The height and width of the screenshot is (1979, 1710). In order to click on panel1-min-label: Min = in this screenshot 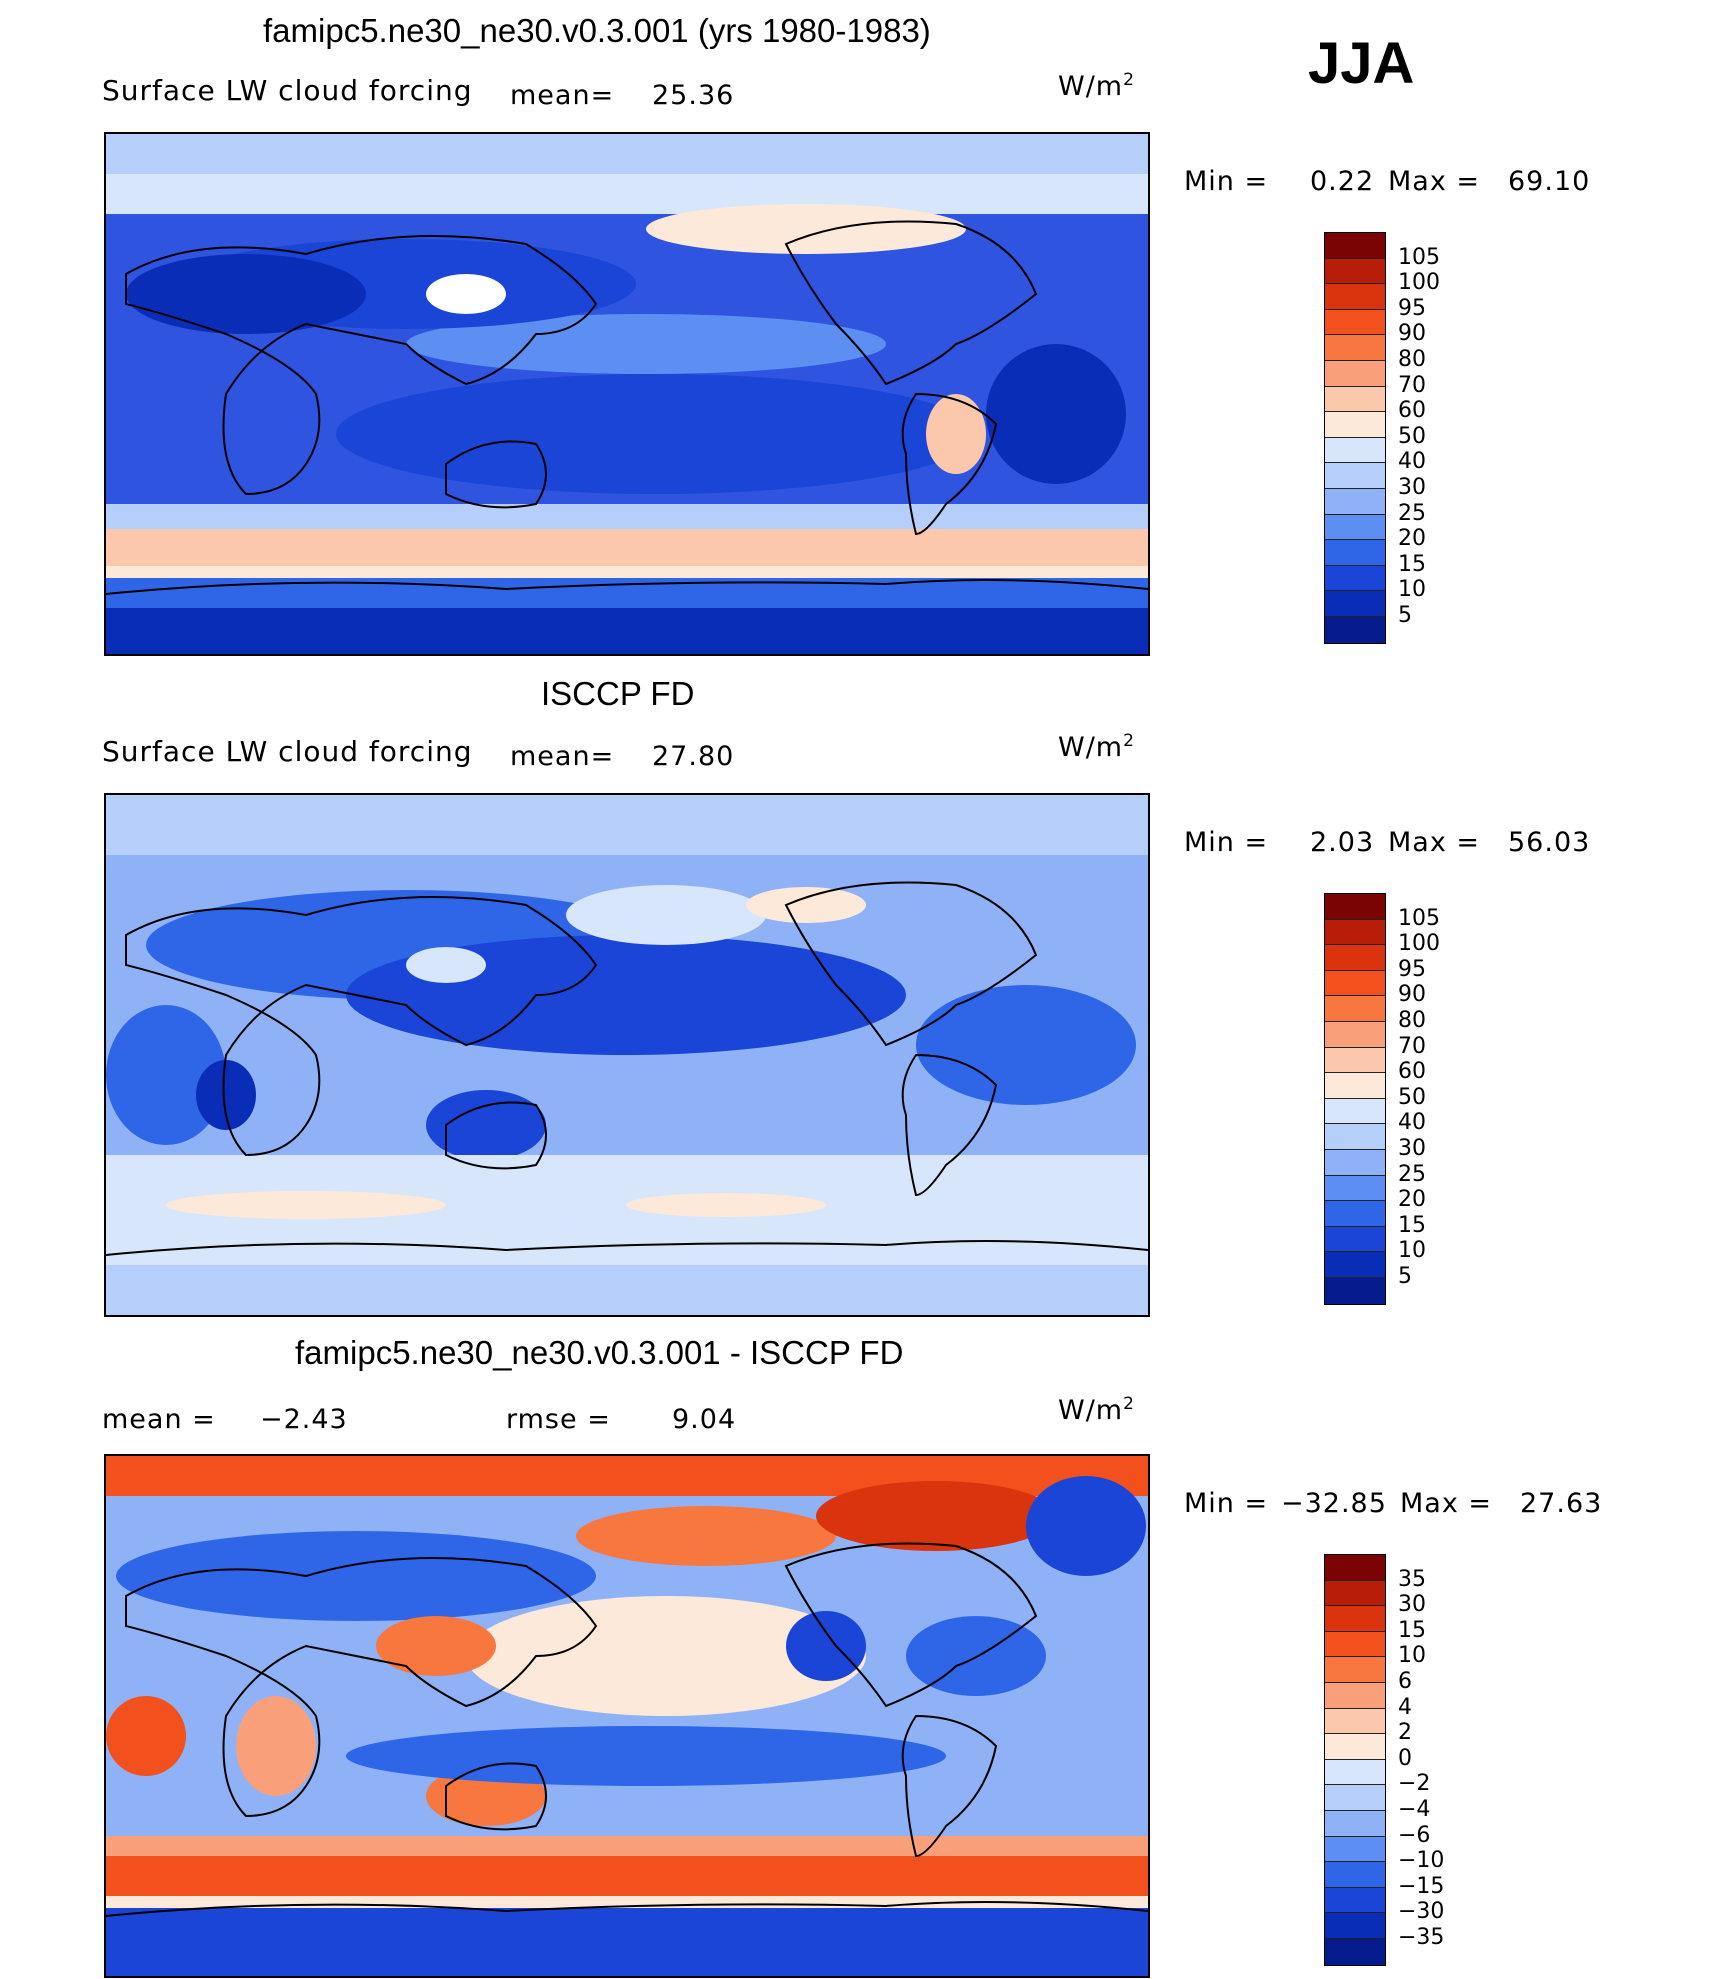, I will do `click(1226, 181)`.